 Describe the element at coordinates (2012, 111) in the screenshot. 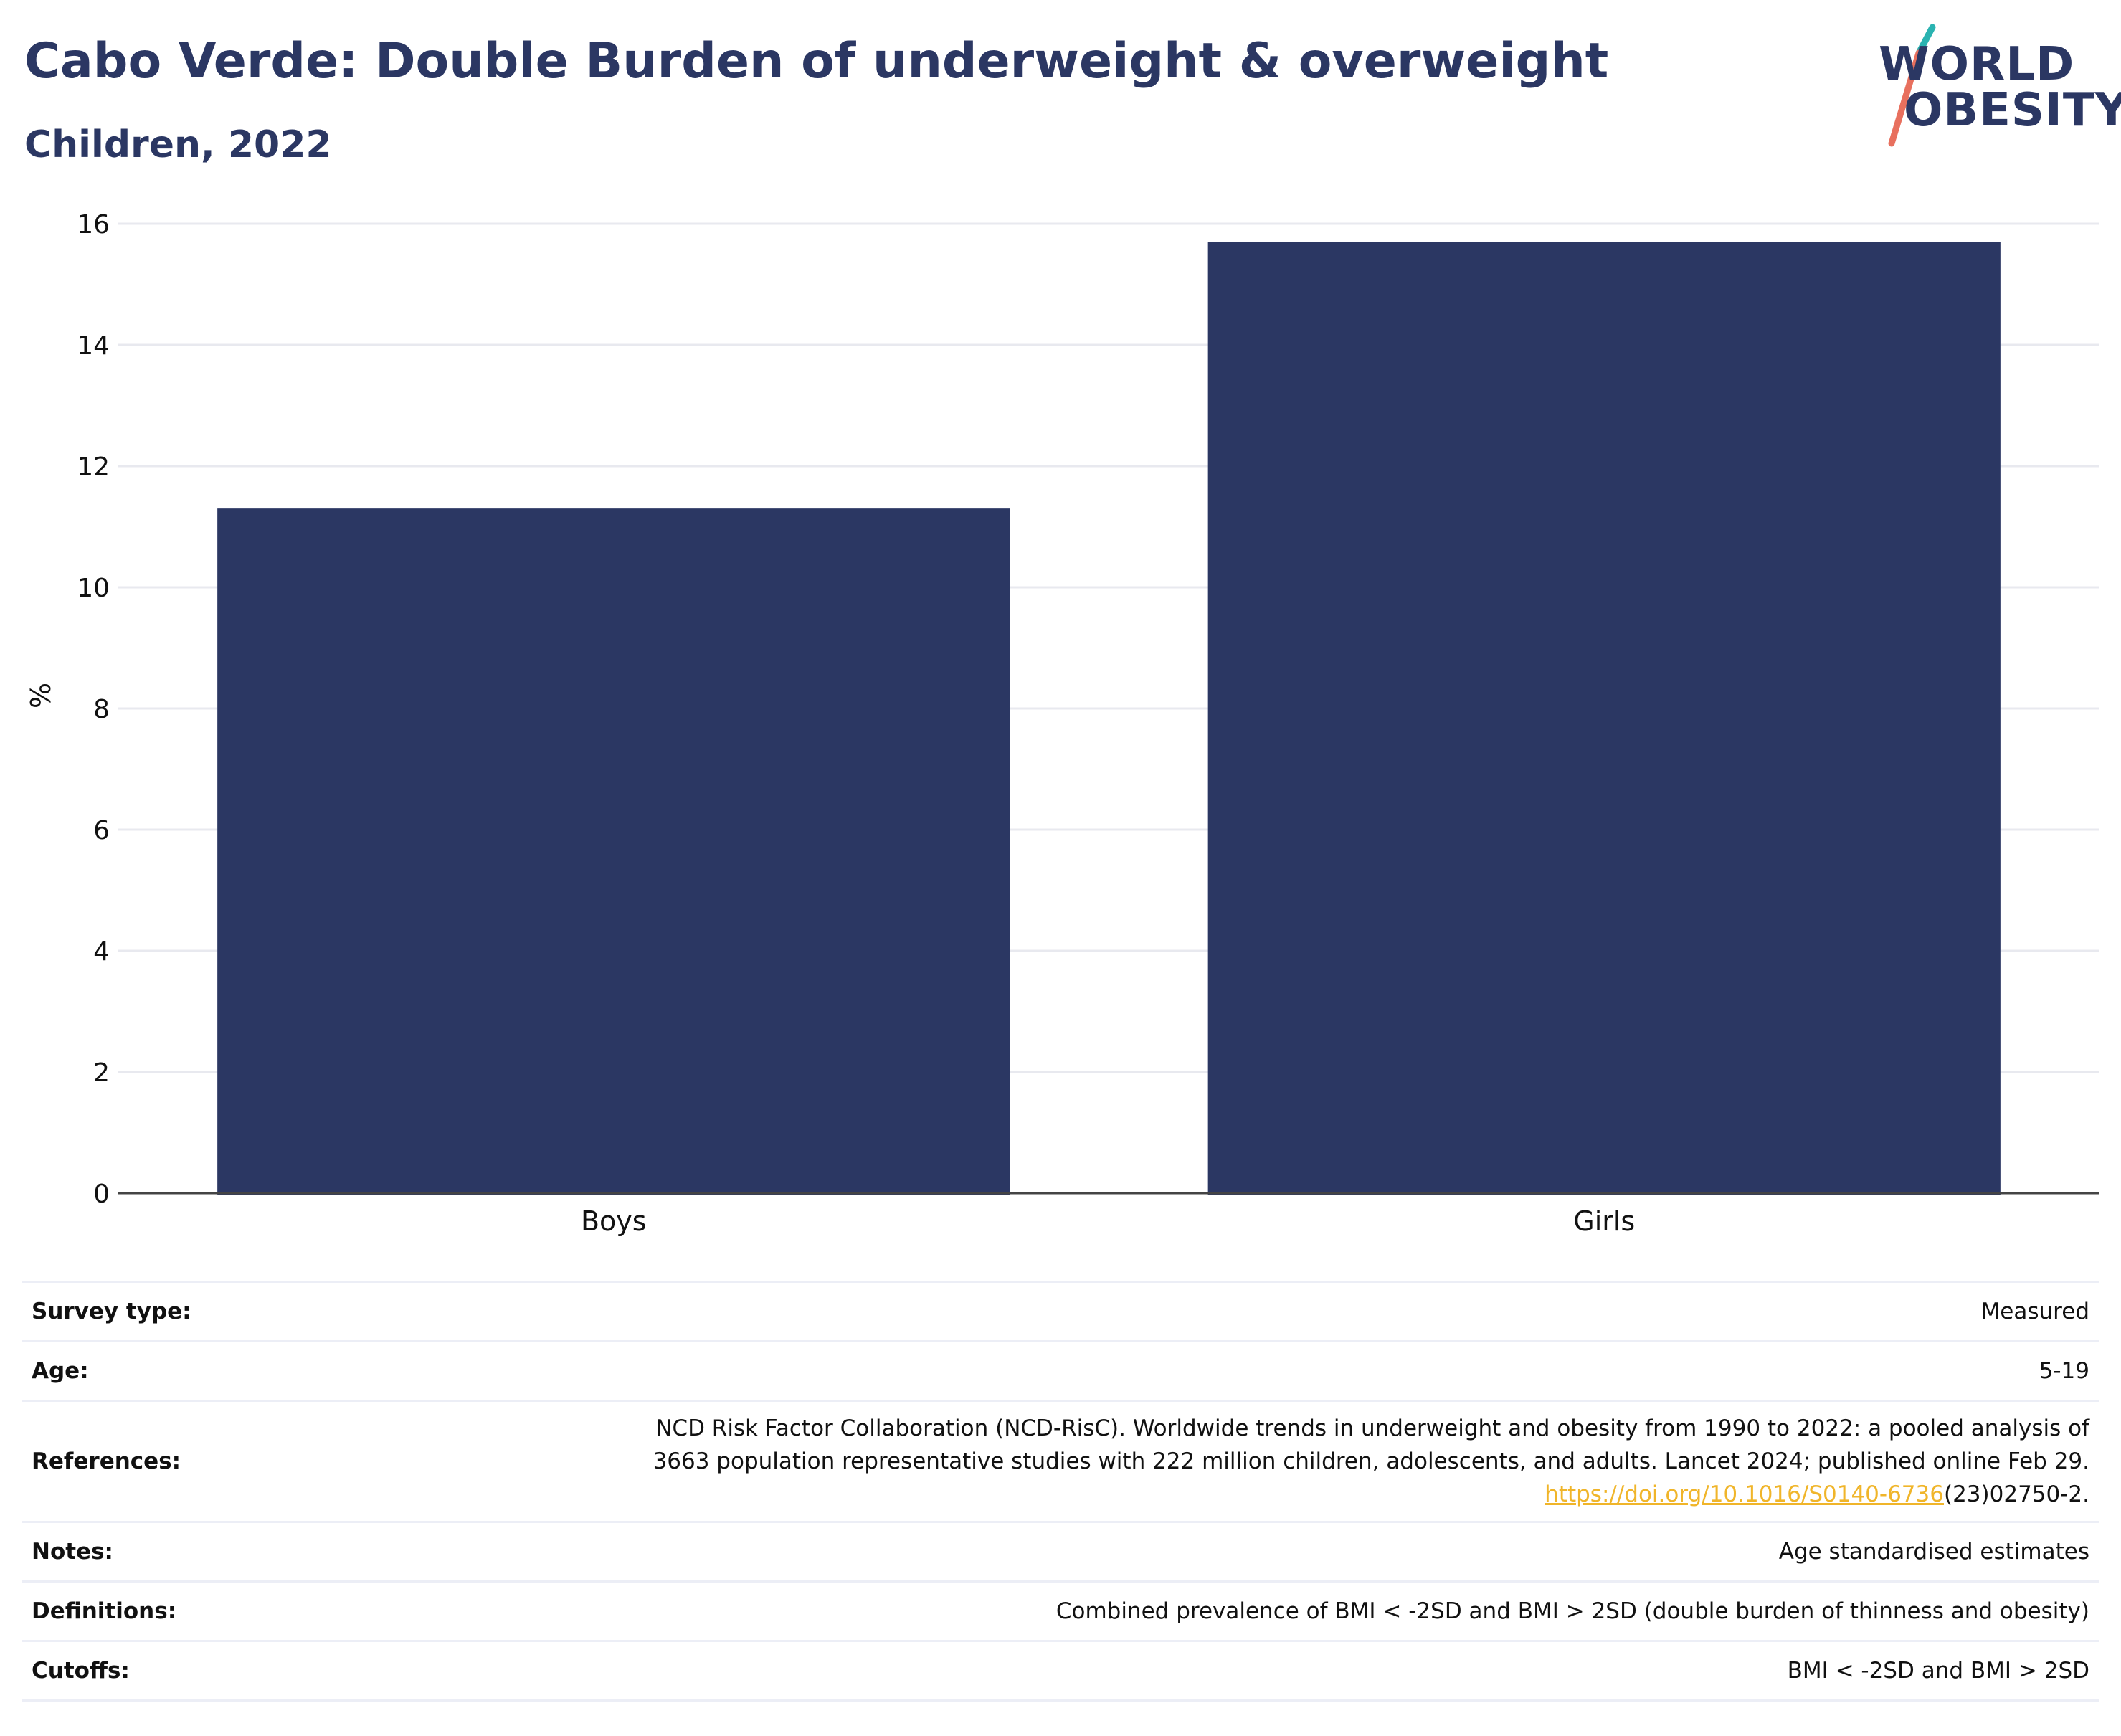

I see `logo-text-obesity: OBESITY` at that location.